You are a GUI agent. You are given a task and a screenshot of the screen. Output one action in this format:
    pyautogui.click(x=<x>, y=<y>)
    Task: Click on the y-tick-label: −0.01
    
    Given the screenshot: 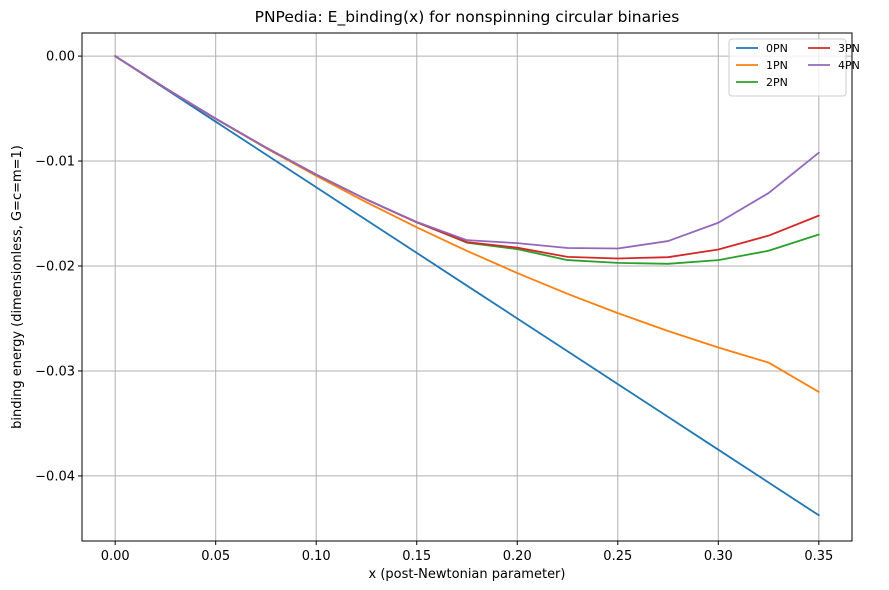 What is the action you would take?
    pyautogui.click(x=55, y=162)
    